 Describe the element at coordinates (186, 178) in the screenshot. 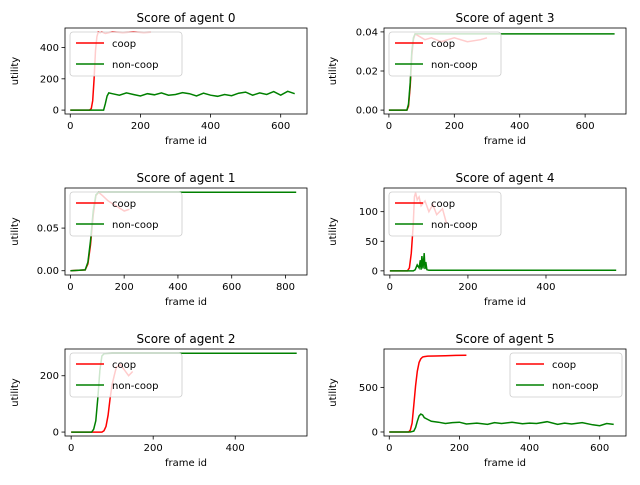

I see `chart-title: Score of agent 1` at that location.